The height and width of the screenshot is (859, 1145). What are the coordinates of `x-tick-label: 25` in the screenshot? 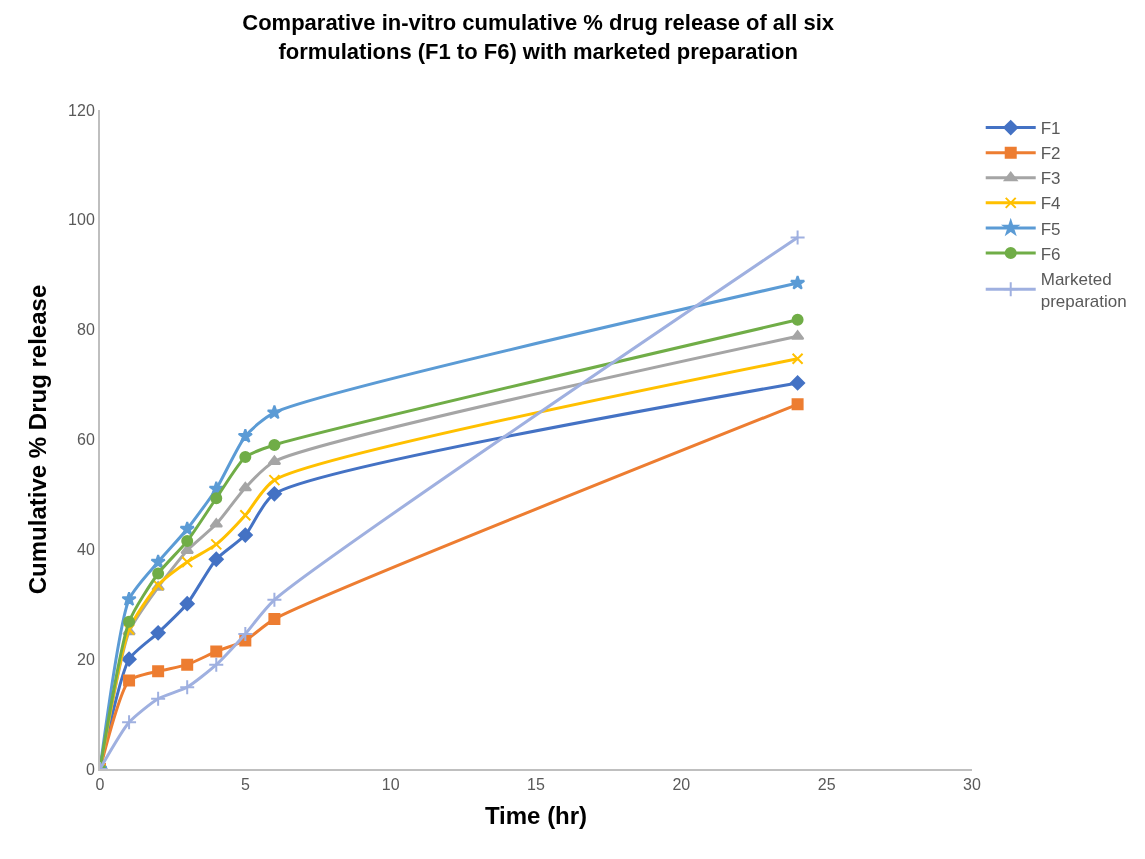 It's located at (826, 785).